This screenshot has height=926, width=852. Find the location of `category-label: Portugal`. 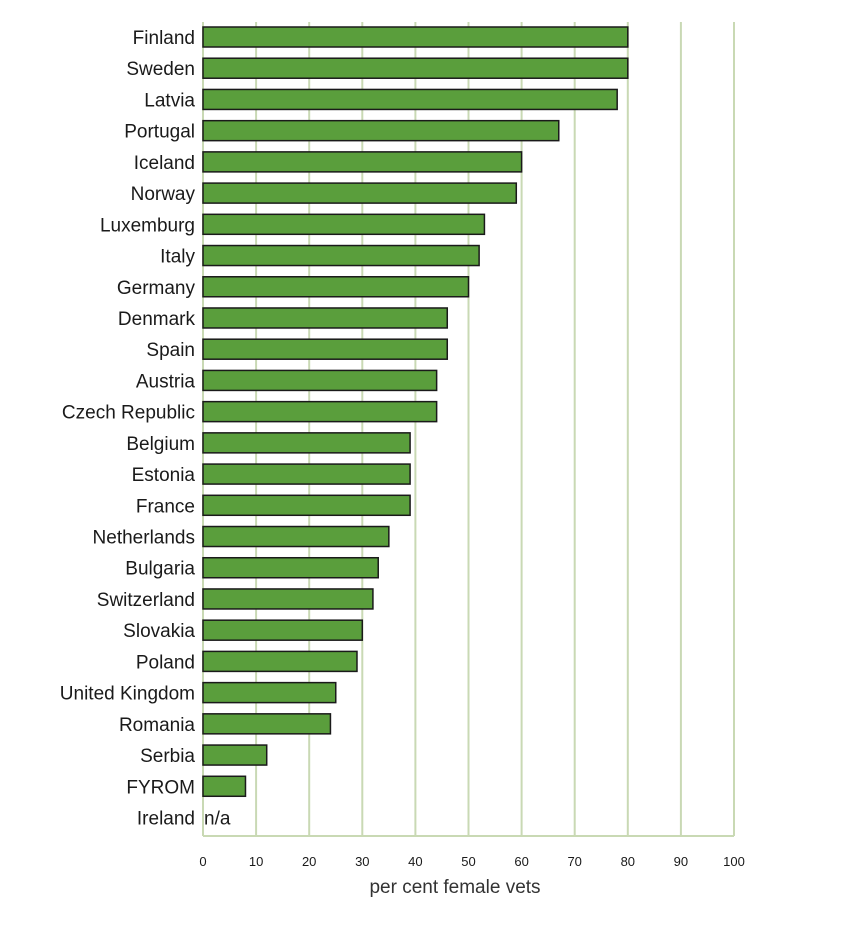

category-label: Portugal is located at coordinates (159, 132).